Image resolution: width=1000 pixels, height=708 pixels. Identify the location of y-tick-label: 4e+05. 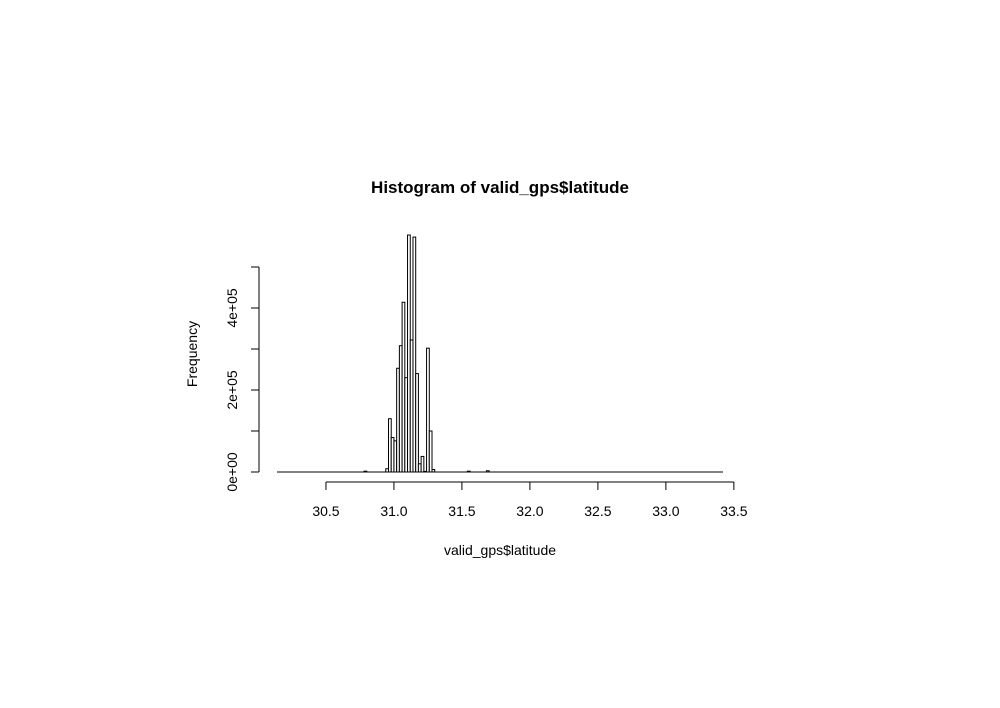
(232, 308).